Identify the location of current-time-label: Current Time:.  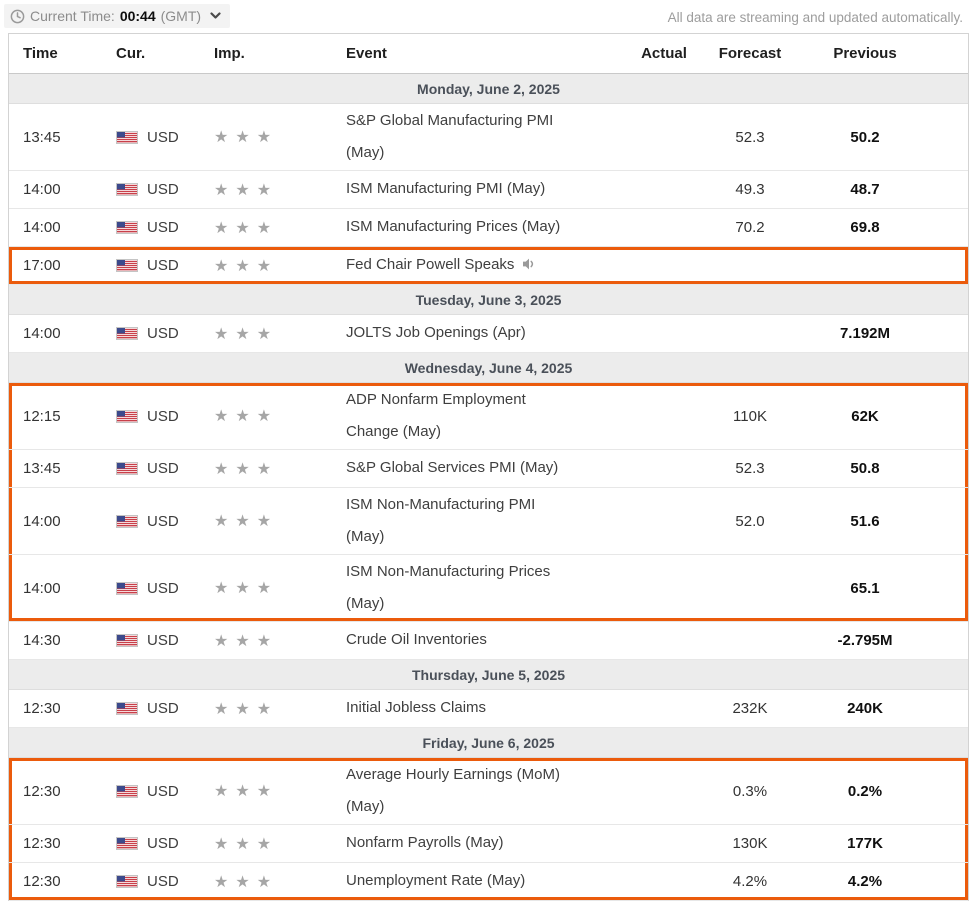
(72, 16).